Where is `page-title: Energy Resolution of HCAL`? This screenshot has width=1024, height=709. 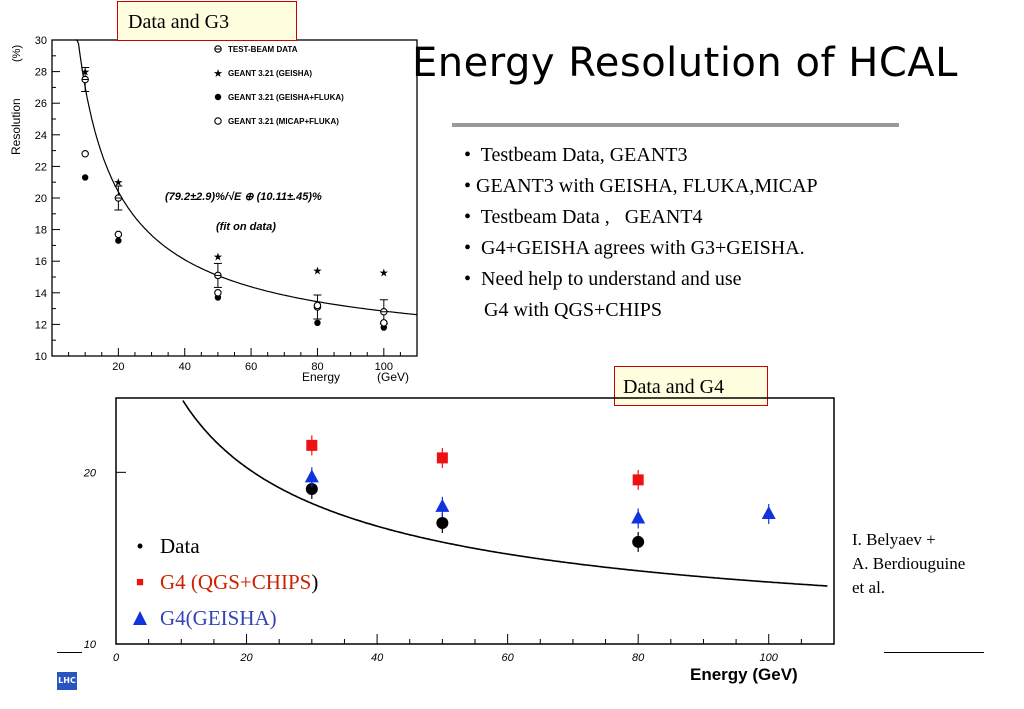
page-title: Energy Resolution of HCAL is located at coordinates (685, 63).